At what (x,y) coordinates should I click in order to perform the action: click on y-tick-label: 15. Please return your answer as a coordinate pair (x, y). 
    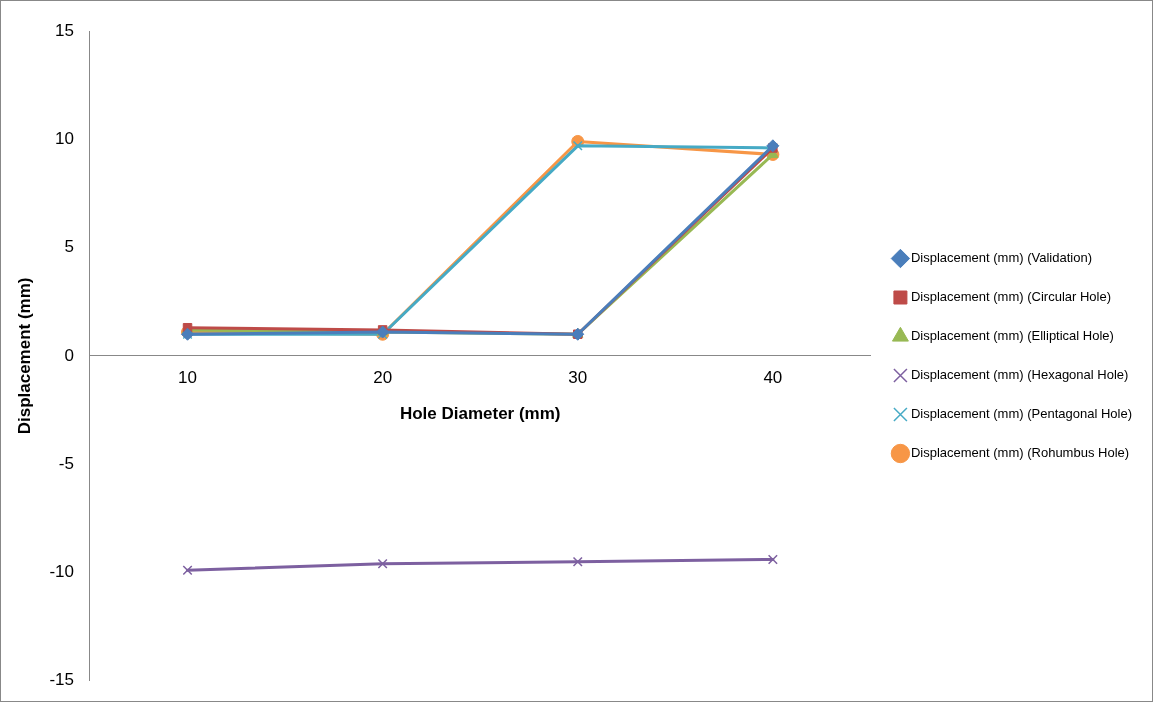
    Looking at the image, I should click on (64, 30).